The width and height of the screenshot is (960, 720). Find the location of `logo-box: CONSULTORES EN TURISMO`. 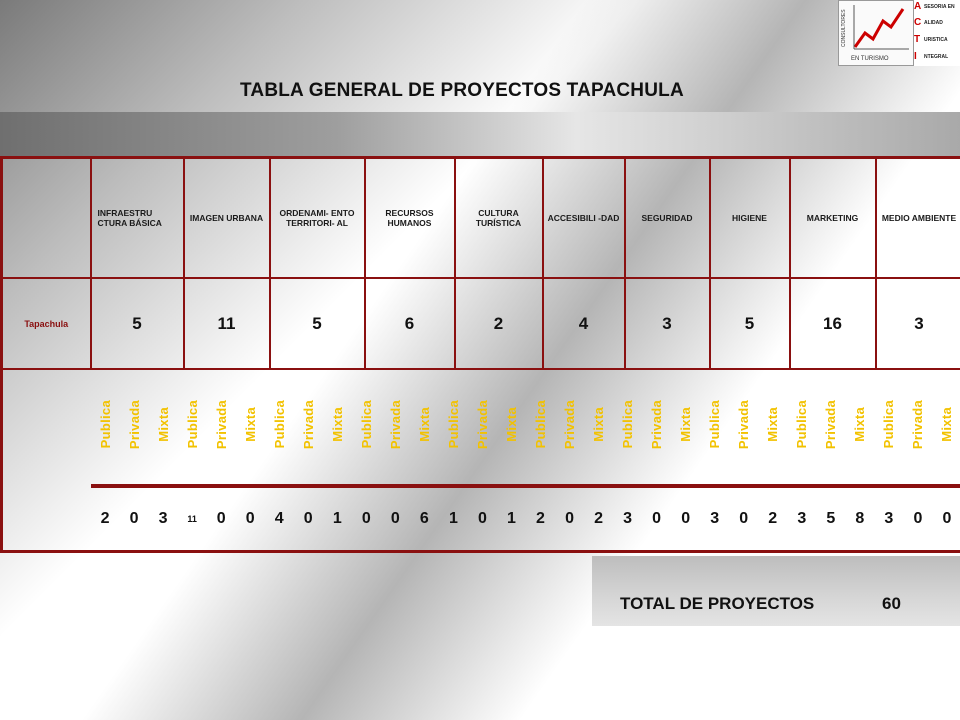

logo-box: CONSULTORES EN TURISMO is located at coordinates (876, 33).